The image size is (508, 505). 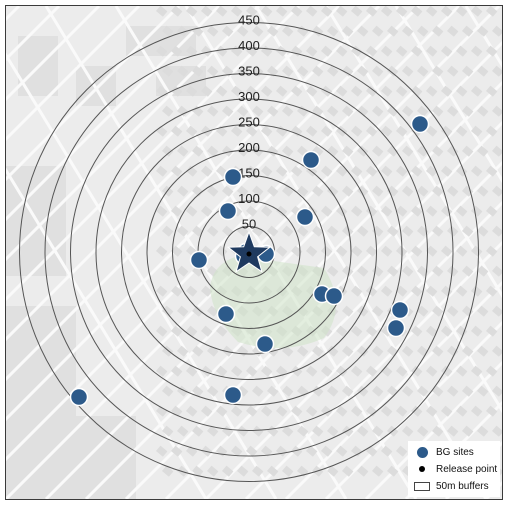 I want to click on buffer-ring-label-250: 250, so click(x=249, y=122).